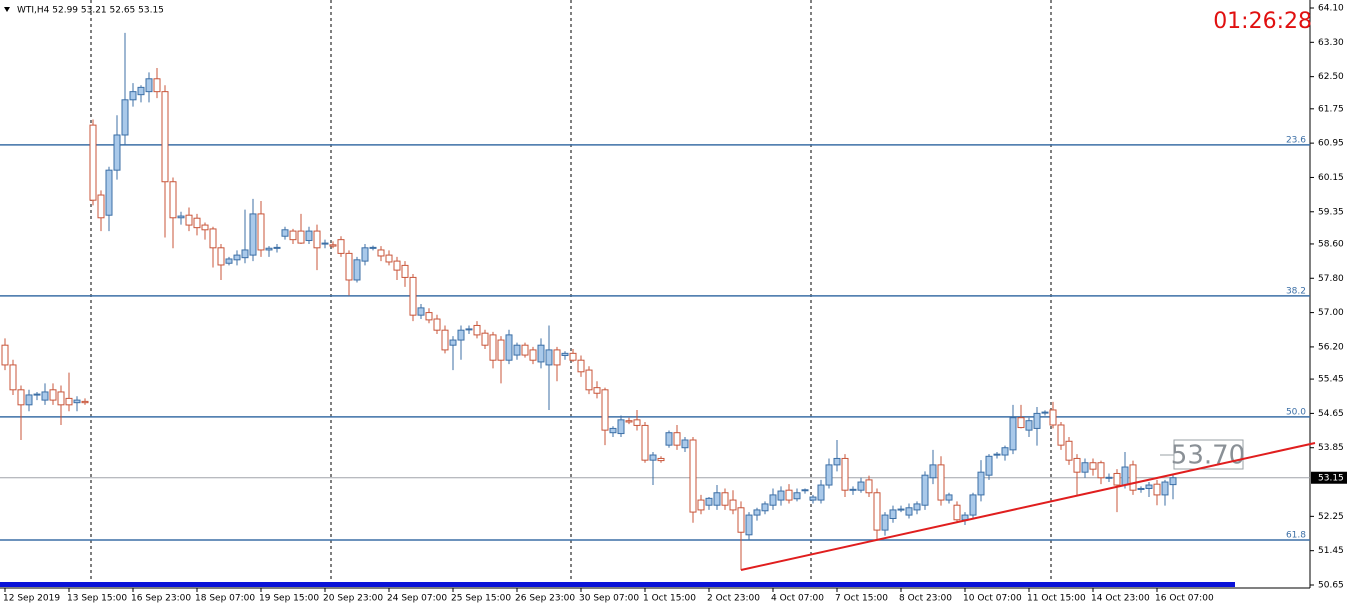  Describe the element at coordinates (1331, 414) in the screenshot. I see `y-tick-label: 54.65` at that location.